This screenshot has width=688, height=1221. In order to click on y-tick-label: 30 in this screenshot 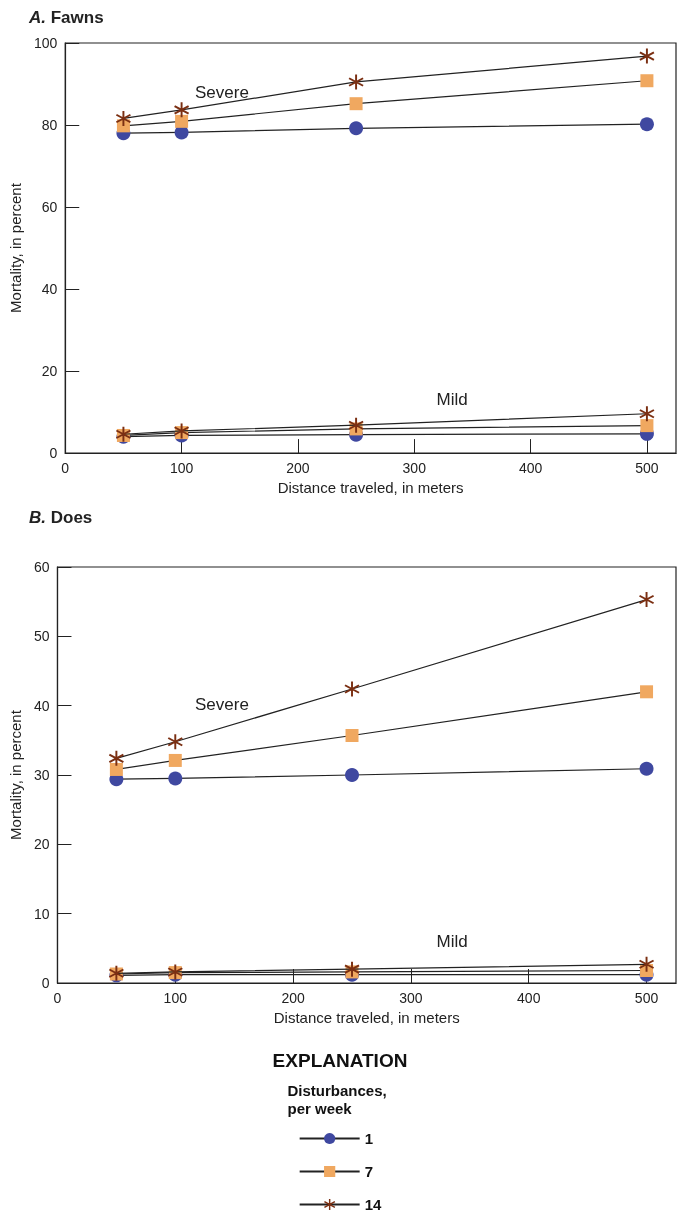, I will do `click(41, 775)`.